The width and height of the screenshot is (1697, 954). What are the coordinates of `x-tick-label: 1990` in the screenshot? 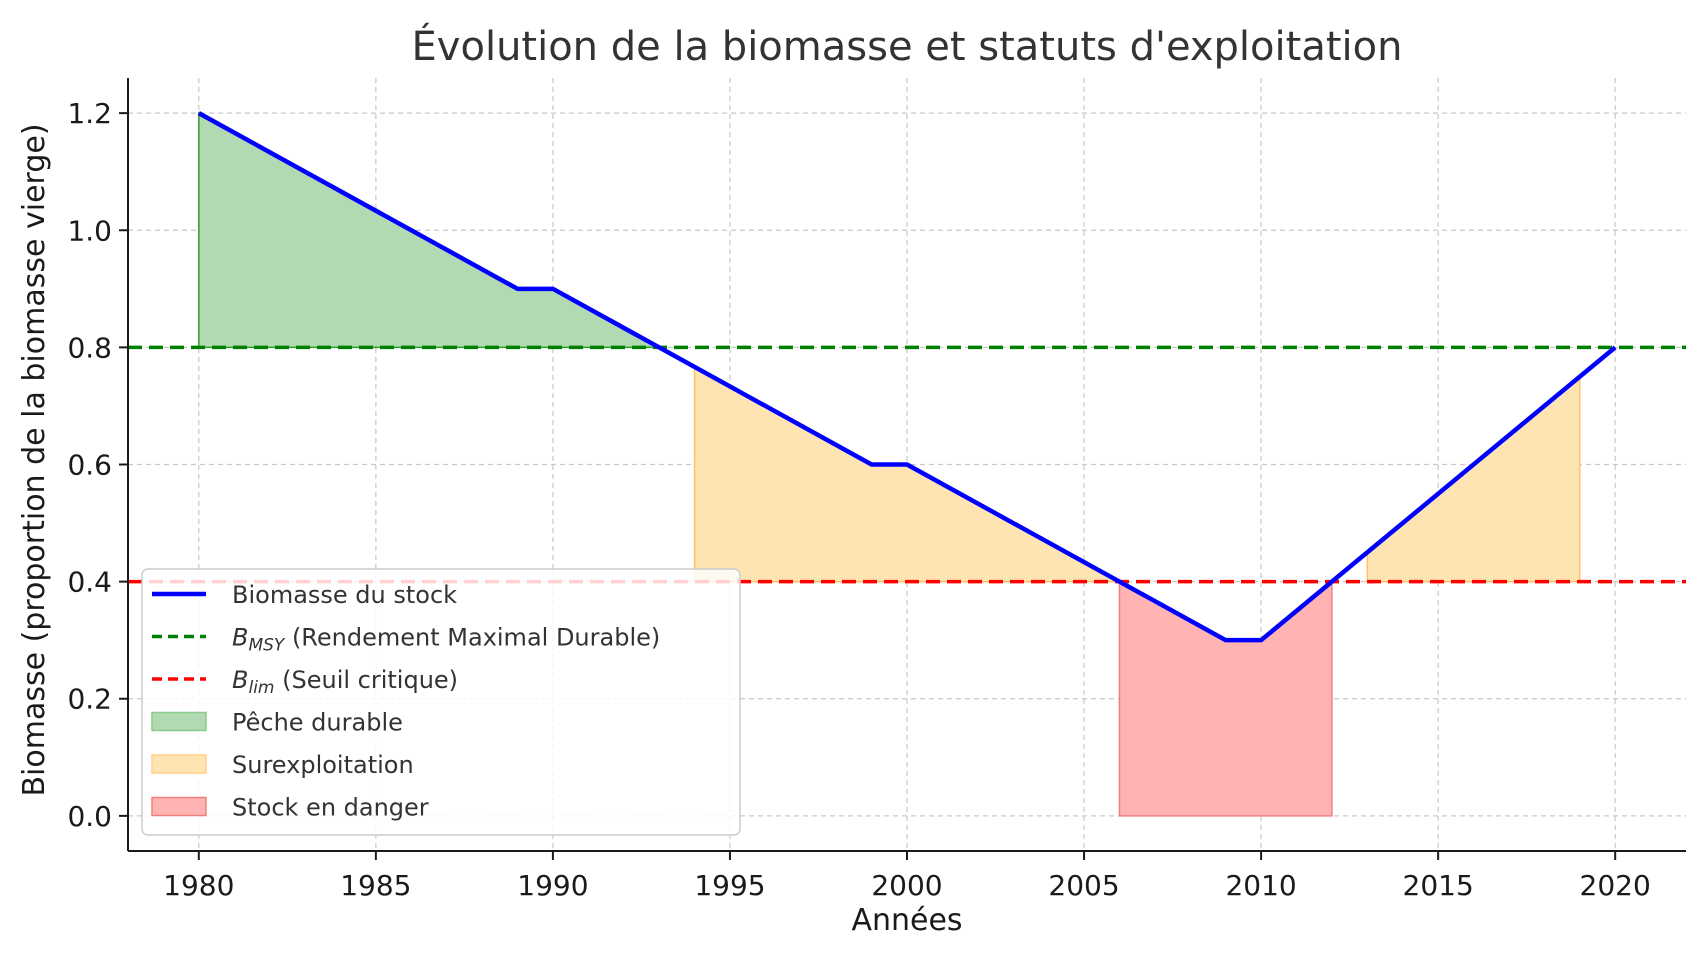 It's located at (552, 885).